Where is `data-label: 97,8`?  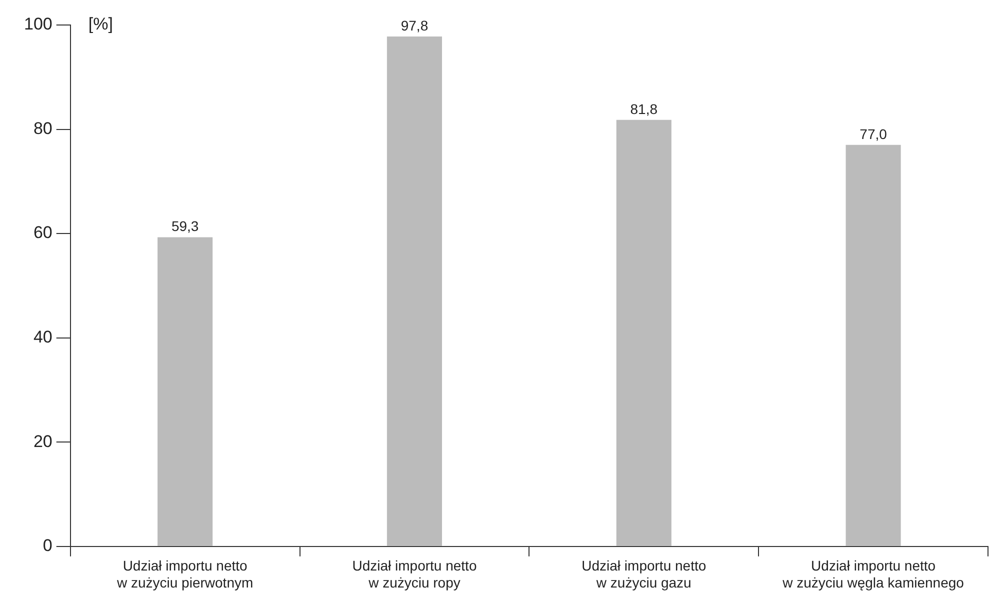
data-label: 97,8 is located at coordinates (414, 25).